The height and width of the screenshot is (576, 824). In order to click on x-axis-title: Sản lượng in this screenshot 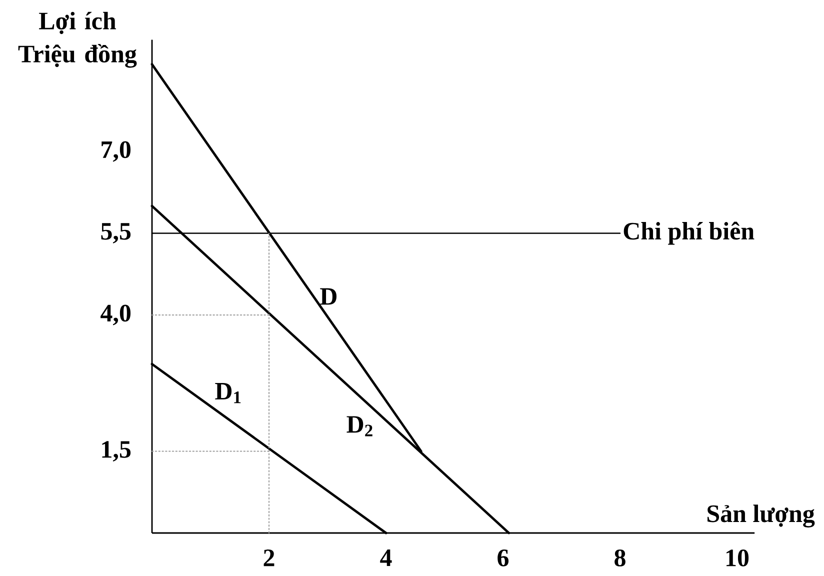, I will do `click(761, 516)`.